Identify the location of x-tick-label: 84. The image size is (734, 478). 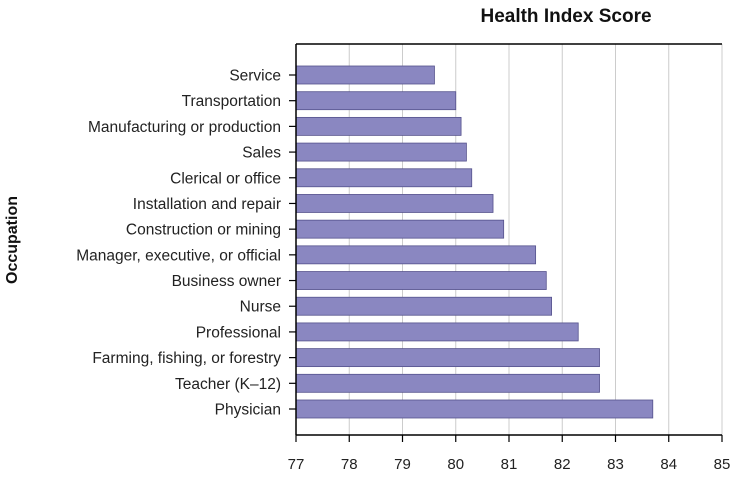
(668, 464).